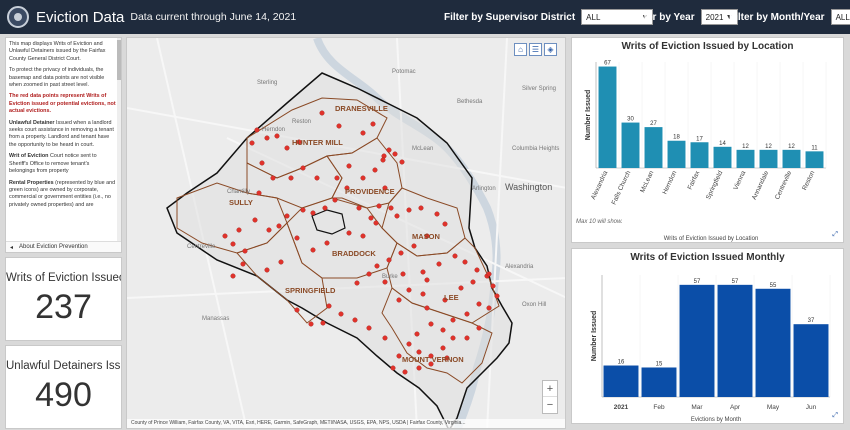 This screenshot has height=430, width=850. What do you see at coordinates (63, 395) in the screenshot?
I see `detainers-indicator-value: 490` at bounding box center [63, 395].